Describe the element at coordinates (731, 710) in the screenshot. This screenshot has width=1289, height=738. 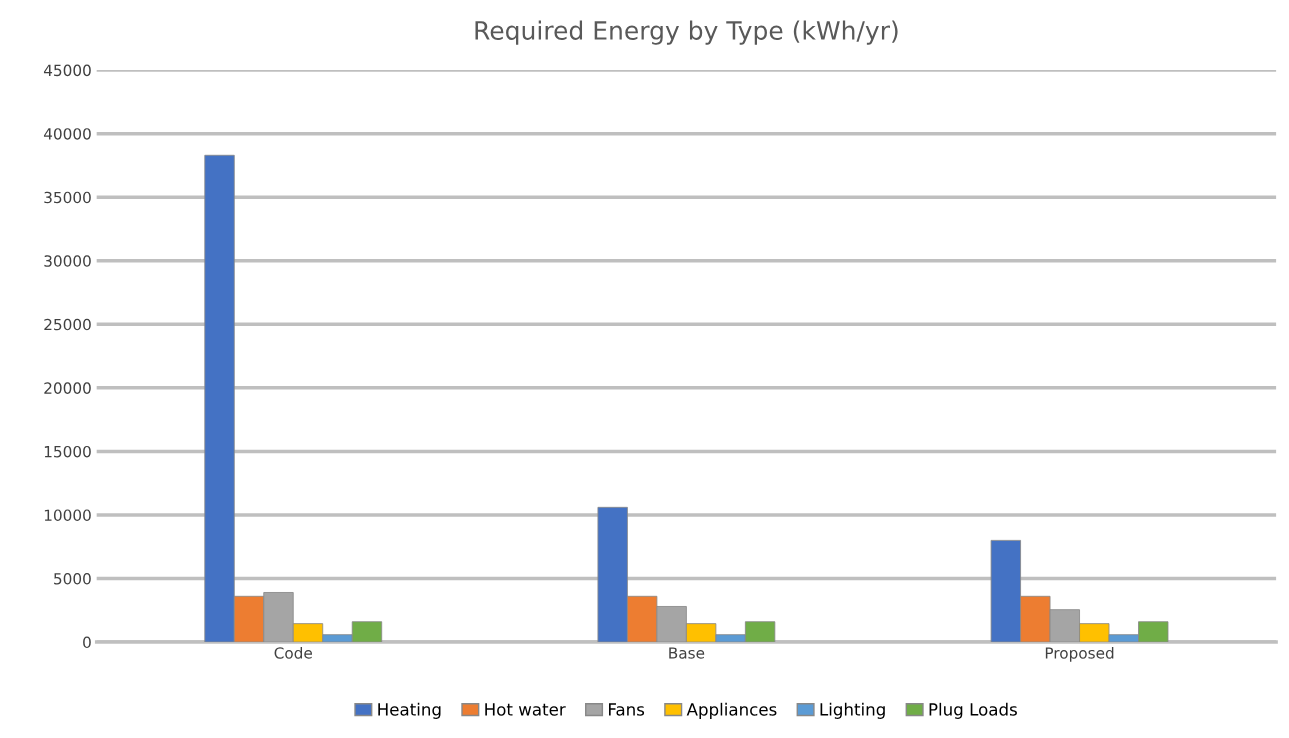
I see `legend-label: Appliances` at that location.